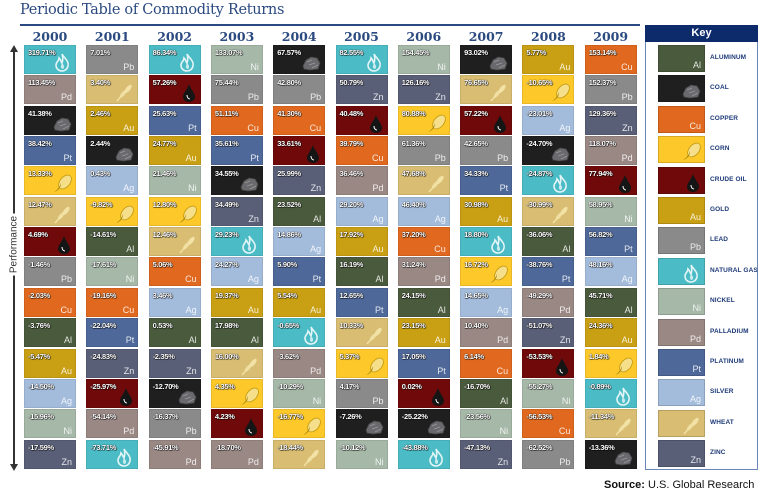 This screenshot has height=502, width=781. What do you see at coordinates (112, 90) in the screenshot?
I see `cell-2001-wheat: 3.40%` at bounding box center [112, 90].